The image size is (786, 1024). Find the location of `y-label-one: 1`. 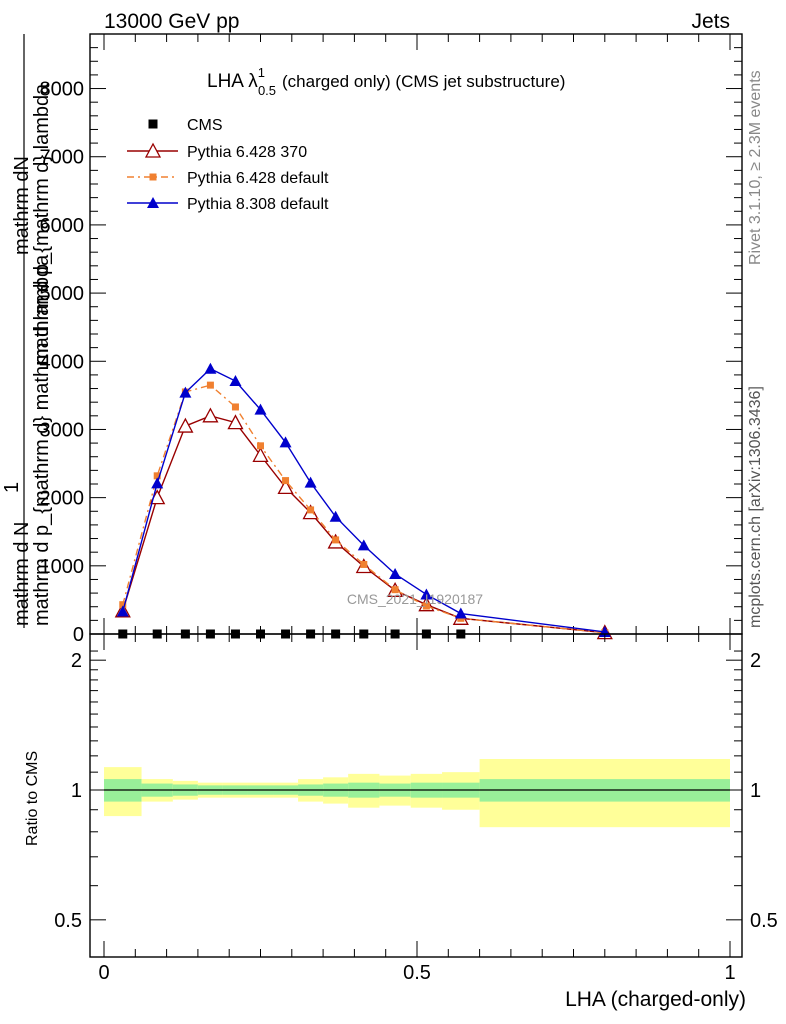

y-label-one: 1 is located at coordinates (12, 487).